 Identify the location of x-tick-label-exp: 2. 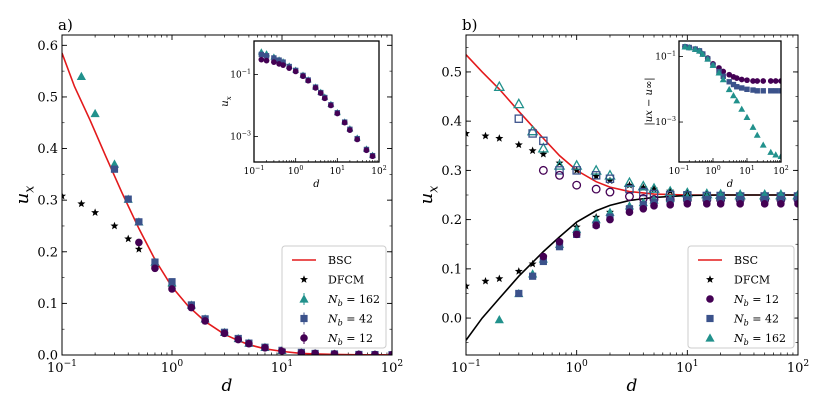
(806, 364).